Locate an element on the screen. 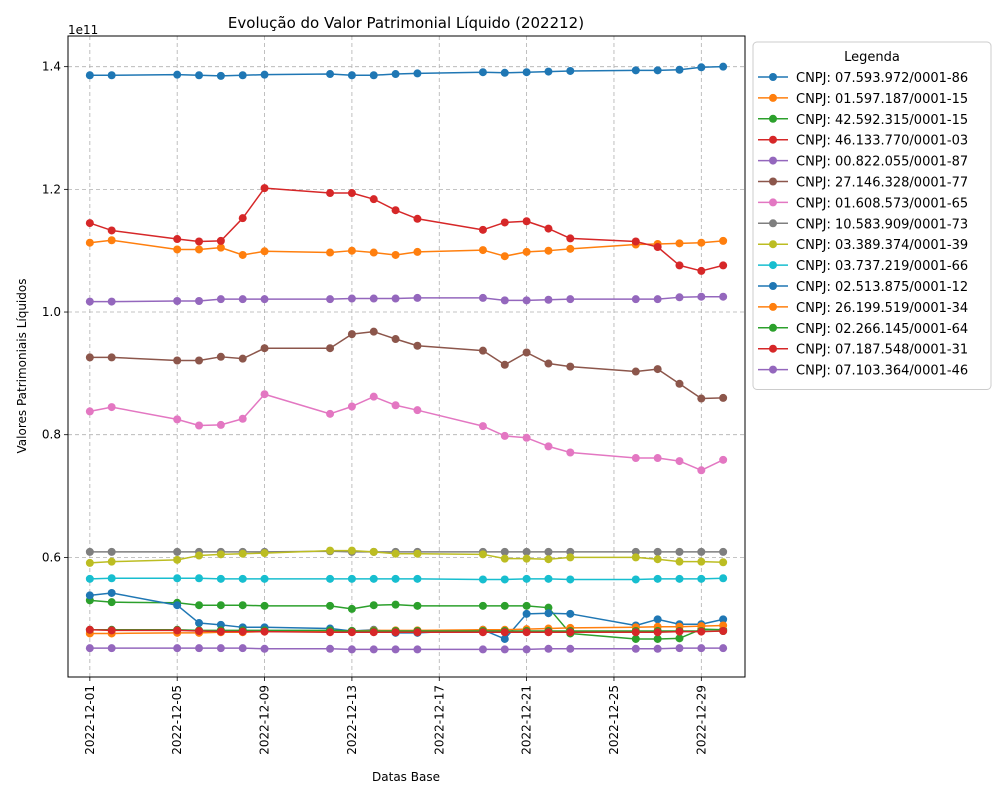 The image size is (1000, 804). y-tick-label: 0.6 is located at coordinates (51, 557).